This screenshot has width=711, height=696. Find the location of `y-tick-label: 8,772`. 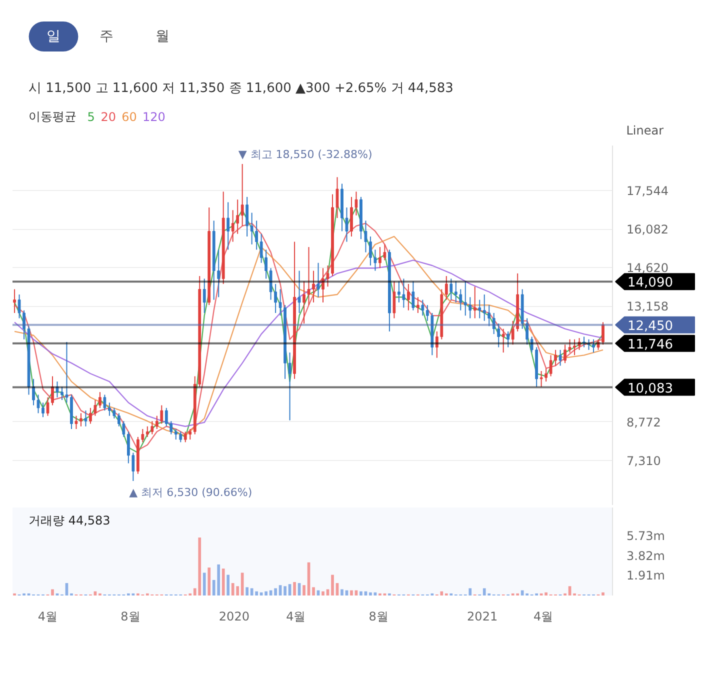

y-tick-label: 8,772 is located at coordinates (643, 422).